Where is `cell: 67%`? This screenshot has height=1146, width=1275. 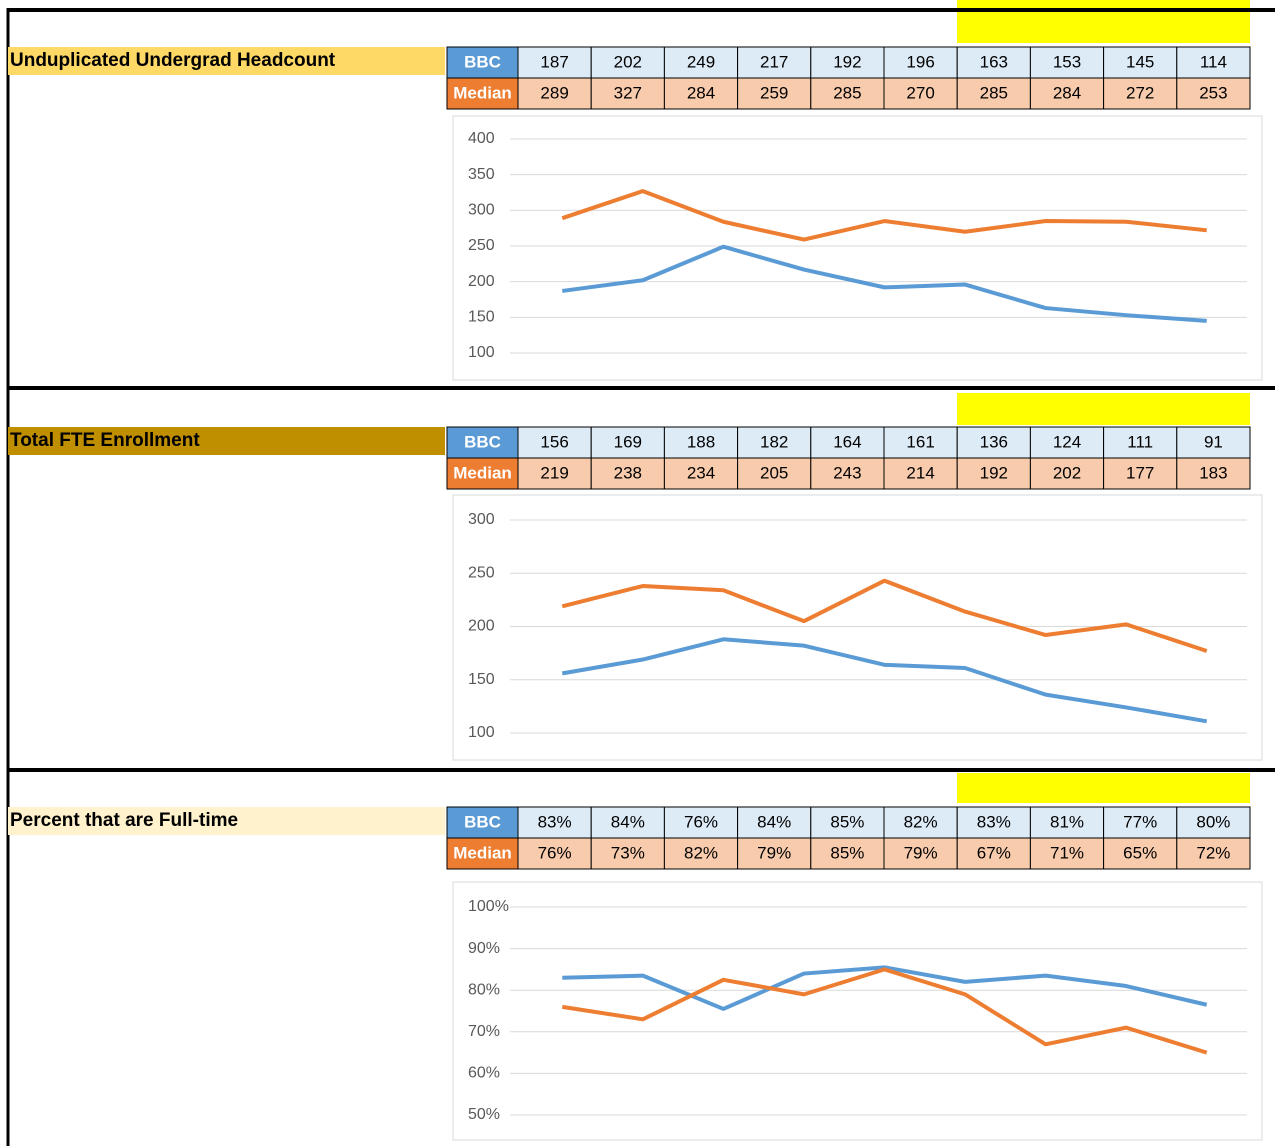 cell: 67% is located at coordinates (994, 852).